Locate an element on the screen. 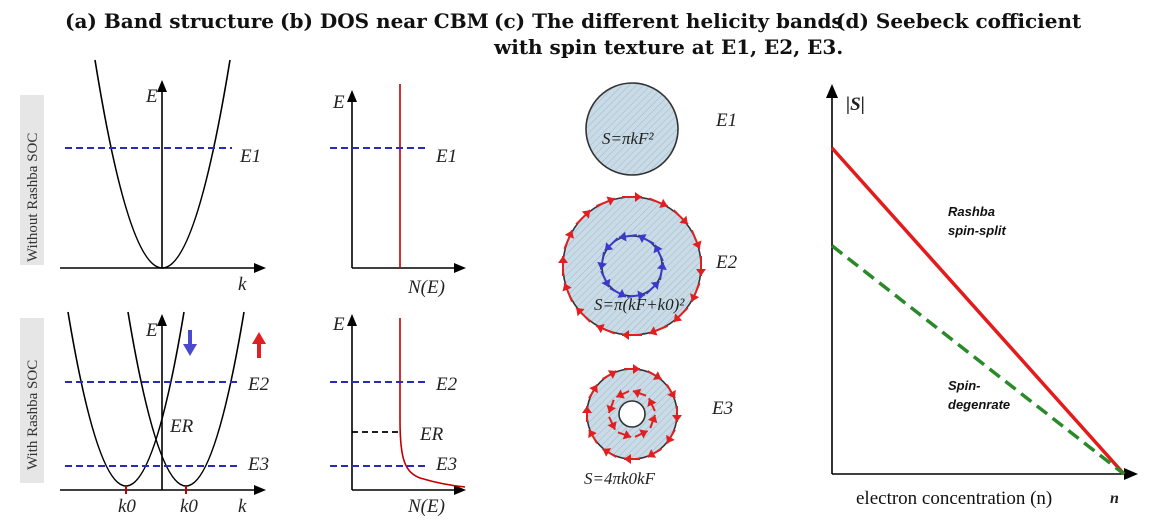 This screenshot has width=1154, height=520. row-label-top-bg is located at coordinates (32, 180).